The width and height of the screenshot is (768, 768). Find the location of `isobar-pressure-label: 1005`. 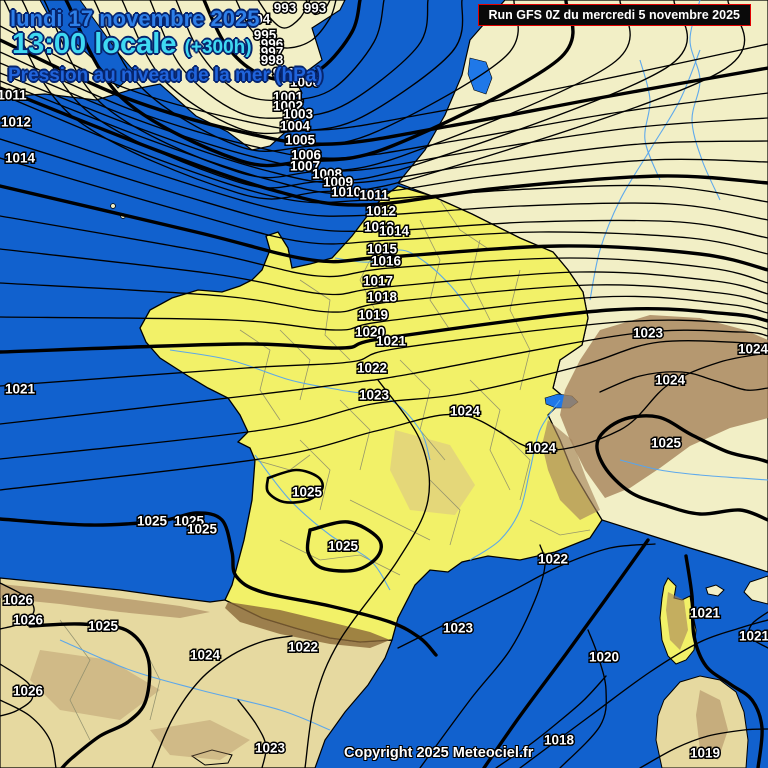

isobar-pressure-label: 1005 is located at coordinates (300, 140).